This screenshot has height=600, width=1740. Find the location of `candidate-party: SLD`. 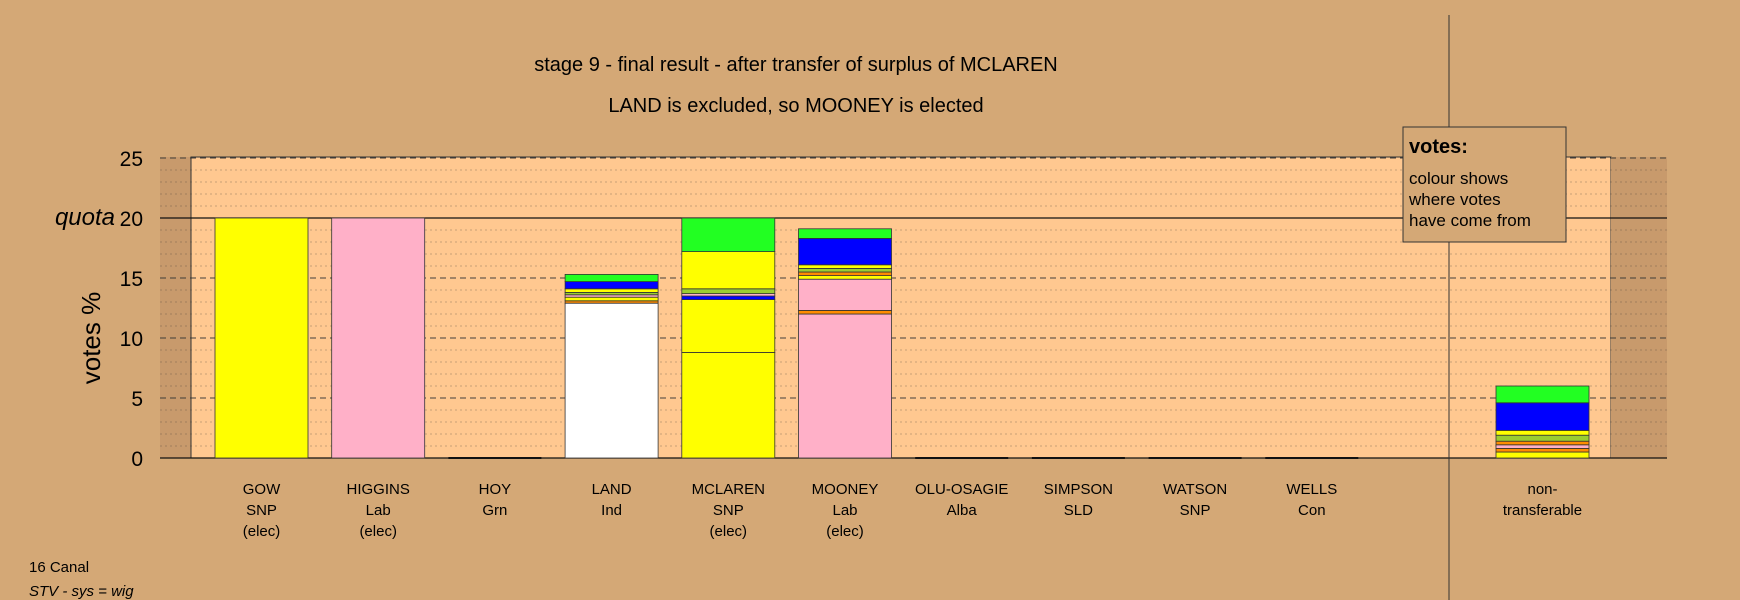

candidate-party: SLD is located at coordinates (1078, 510).